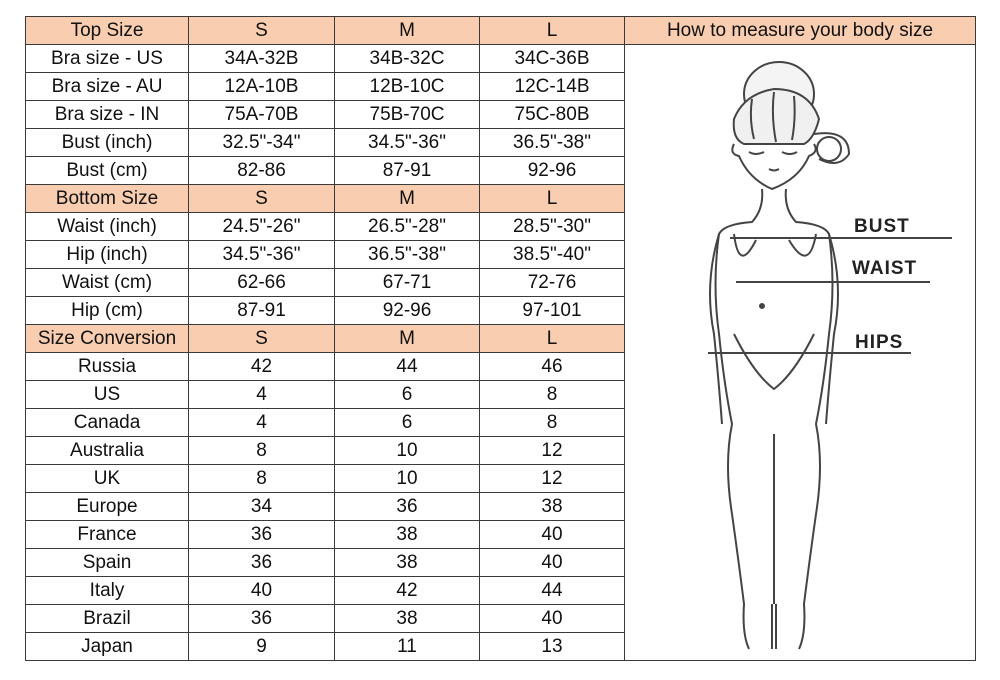 This screenshot has width=1000, height=680. What do you see at coordinates (107, 590) in the screenshot?
I see `row-label: Italy` at bounding box center [107, 590].